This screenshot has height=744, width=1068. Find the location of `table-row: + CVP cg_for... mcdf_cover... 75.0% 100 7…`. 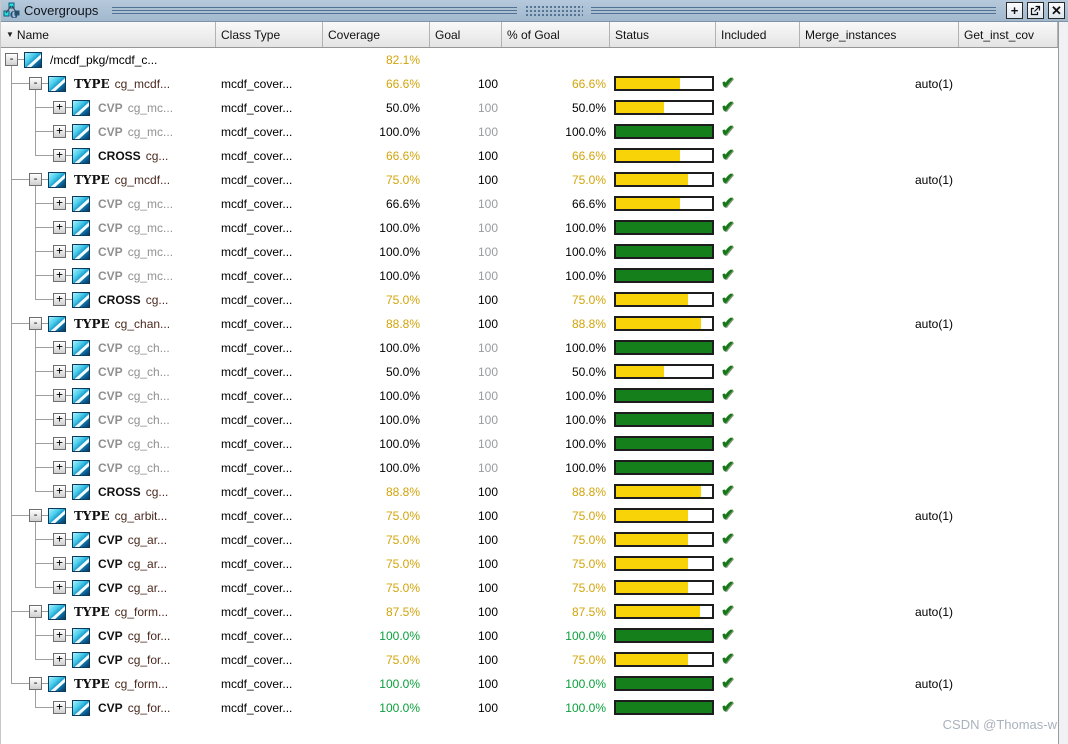

table-row: + CVP cg_for... mcdf_cover... 75.0% 100 7… is located at coordinates (529, 660).